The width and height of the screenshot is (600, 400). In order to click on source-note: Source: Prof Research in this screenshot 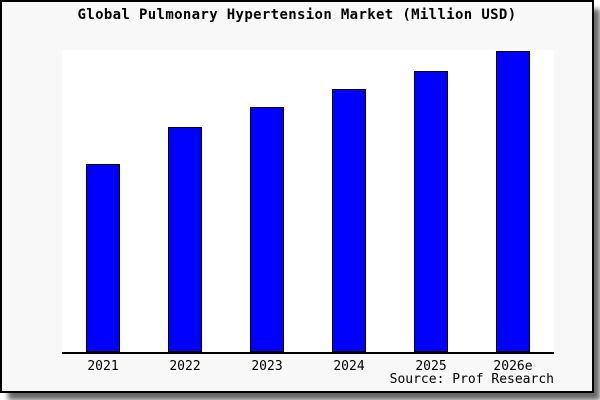, I will do `click(471, 379)`.